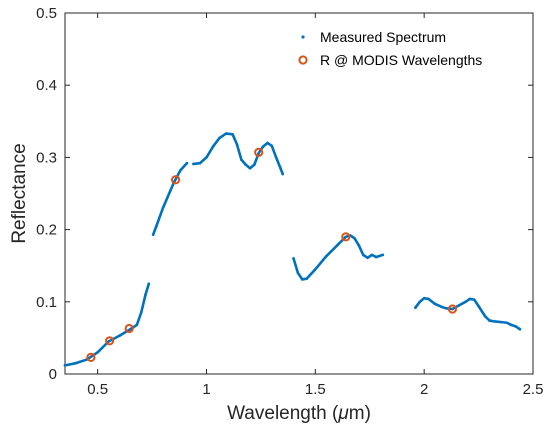 This screenshot has width=550, height=437. I want to click on y-tick-label: 0, so click(53, 374).